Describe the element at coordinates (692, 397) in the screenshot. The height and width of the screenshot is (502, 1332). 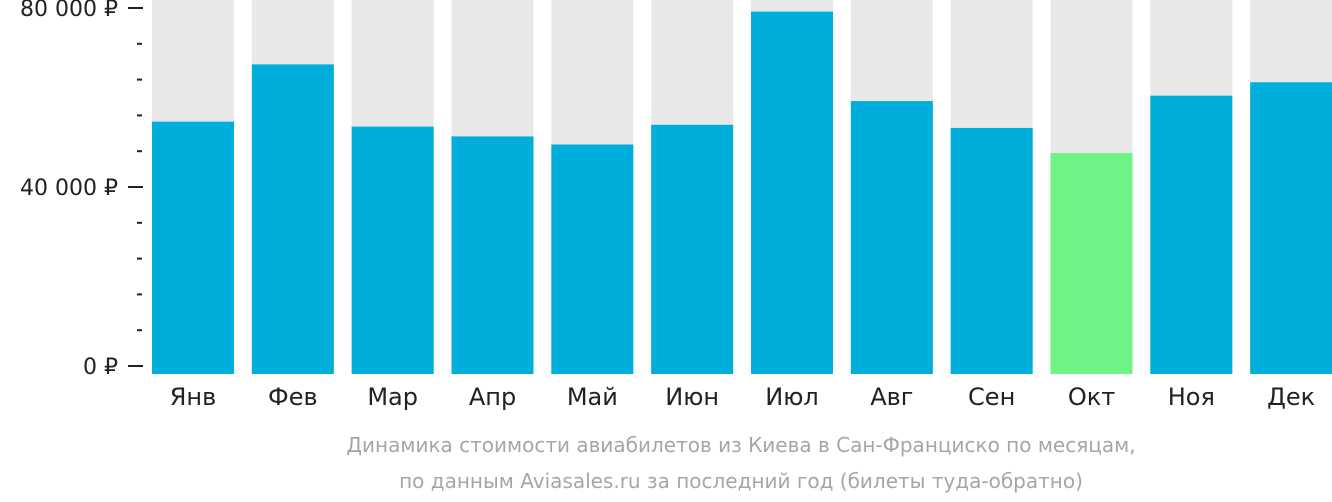
I see `x-tick-label: Июн` at that location.